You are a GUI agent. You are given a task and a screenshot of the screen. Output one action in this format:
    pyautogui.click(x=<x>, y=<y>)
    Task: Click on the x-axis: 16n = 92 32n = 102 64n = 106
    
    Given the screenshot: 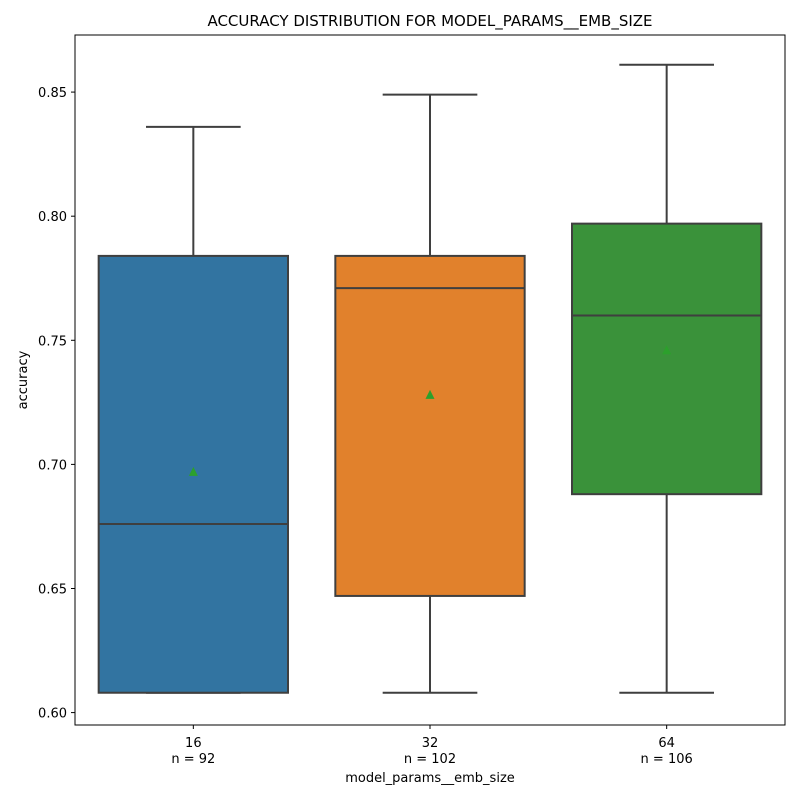 What is the action you would take?
    pyautogui.click(x=432, y=746)
    